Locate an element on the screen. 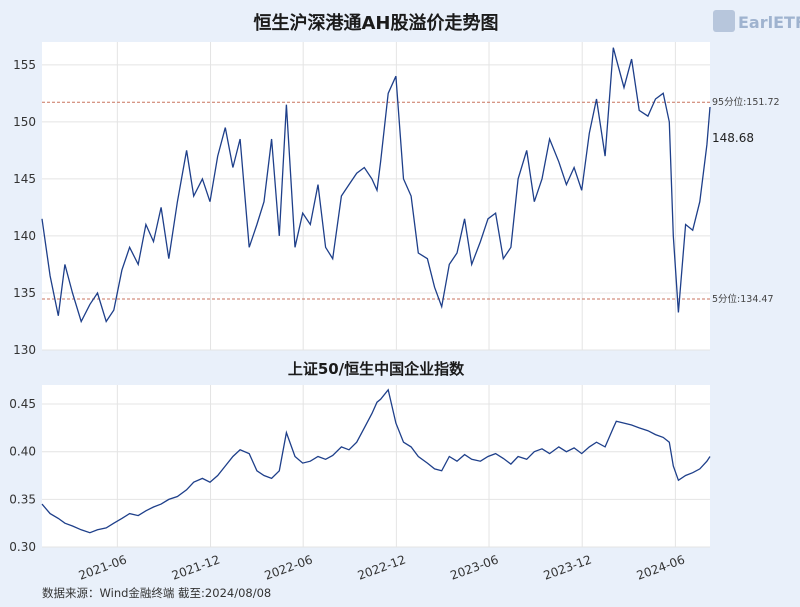 The height and width of the screenshot is (607, 800). x-tick-label: 2023-06 is located at coordinates (474, 567).